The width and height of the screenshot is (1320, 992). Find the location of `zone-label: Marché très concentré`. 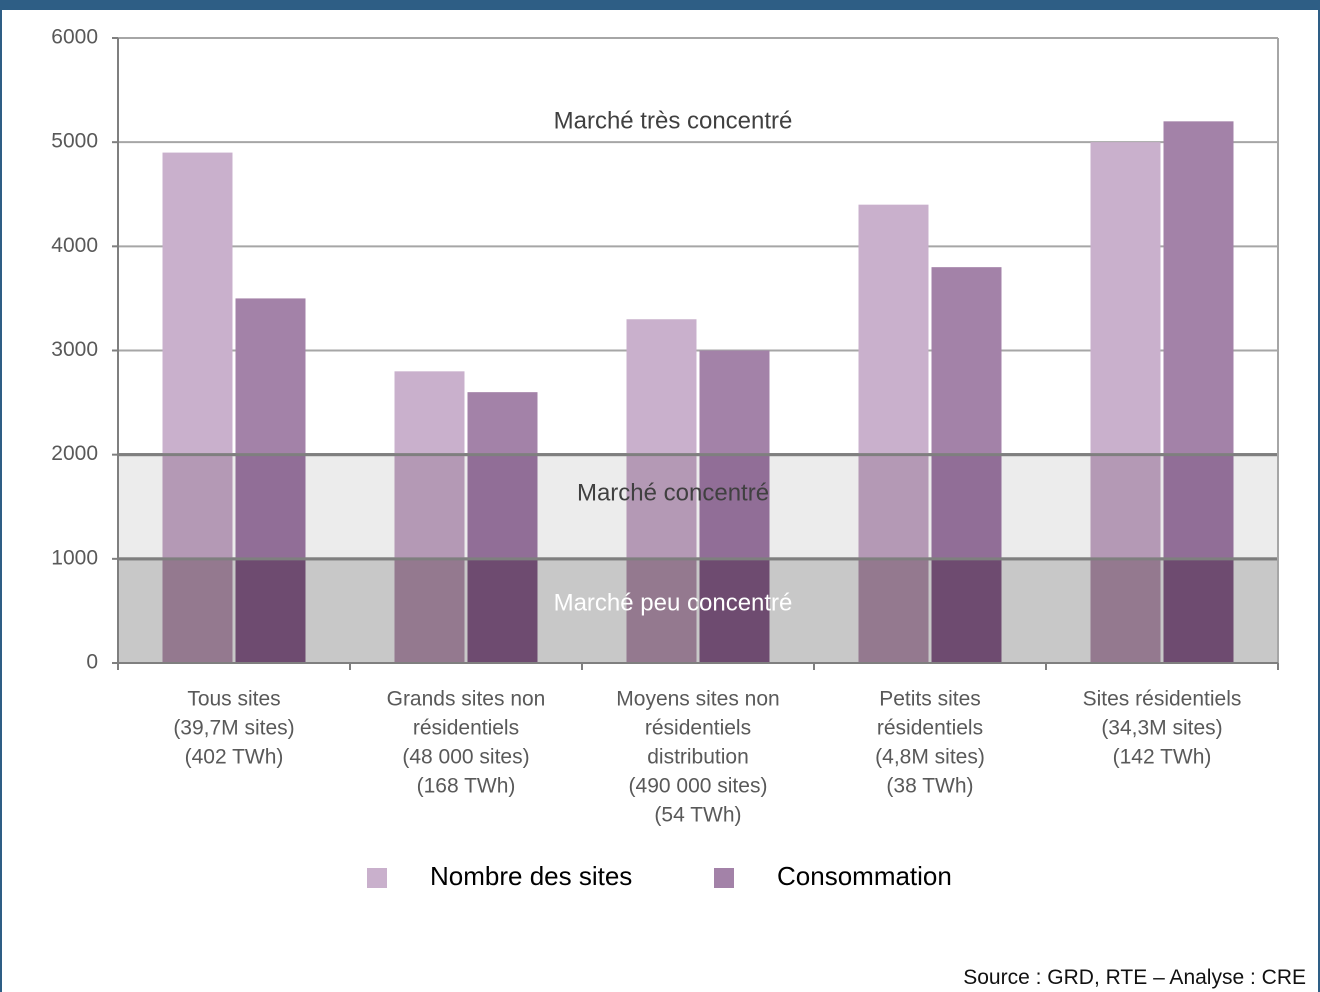

zone-label: Marché très concentré is located at coordinates (673, 120).